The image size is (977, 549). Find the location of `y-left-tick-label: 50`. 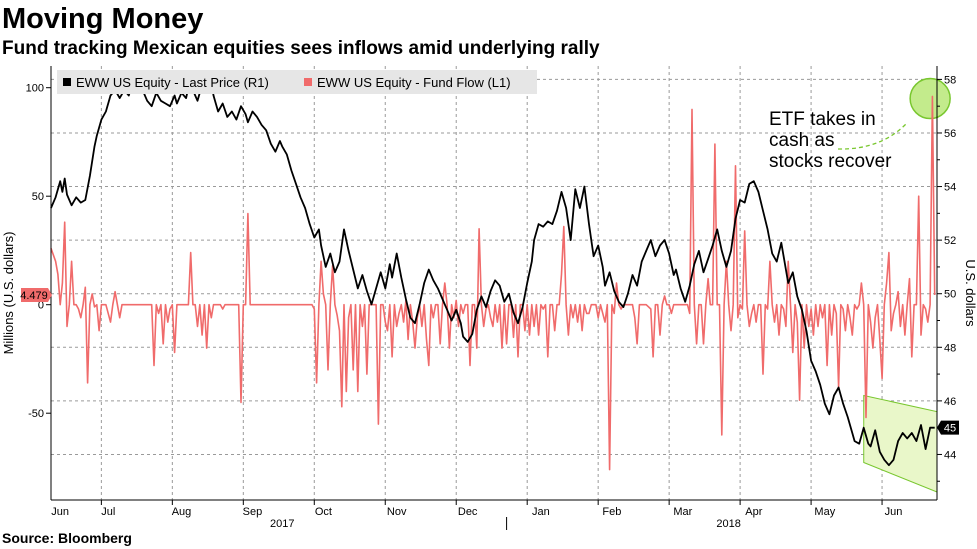

y-left-tick-label: 50 is located at coordinates (38, 197).